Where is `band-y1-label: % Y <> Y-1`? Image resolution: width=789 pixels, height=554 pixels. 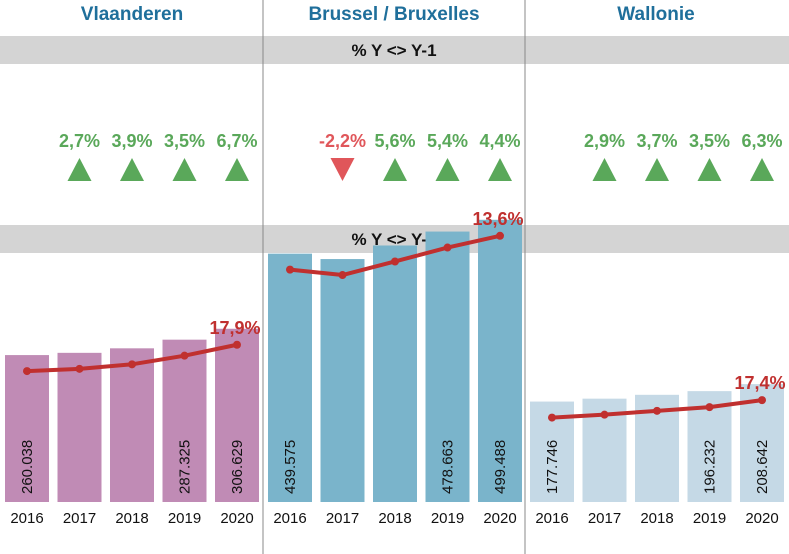
band-y1-label: % Y <> Y-1 is located at coordinates (393, 50).